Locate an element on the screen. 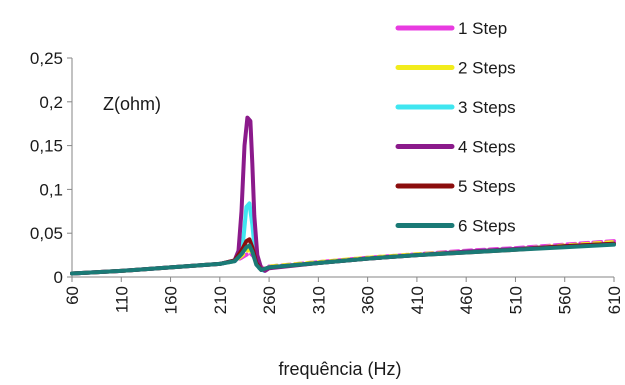 This screenshot has height=385, width=625. x-axis: 60 110 160 210 260 310 360 410 460 510 560 610 is located at coordinates (343, 295).